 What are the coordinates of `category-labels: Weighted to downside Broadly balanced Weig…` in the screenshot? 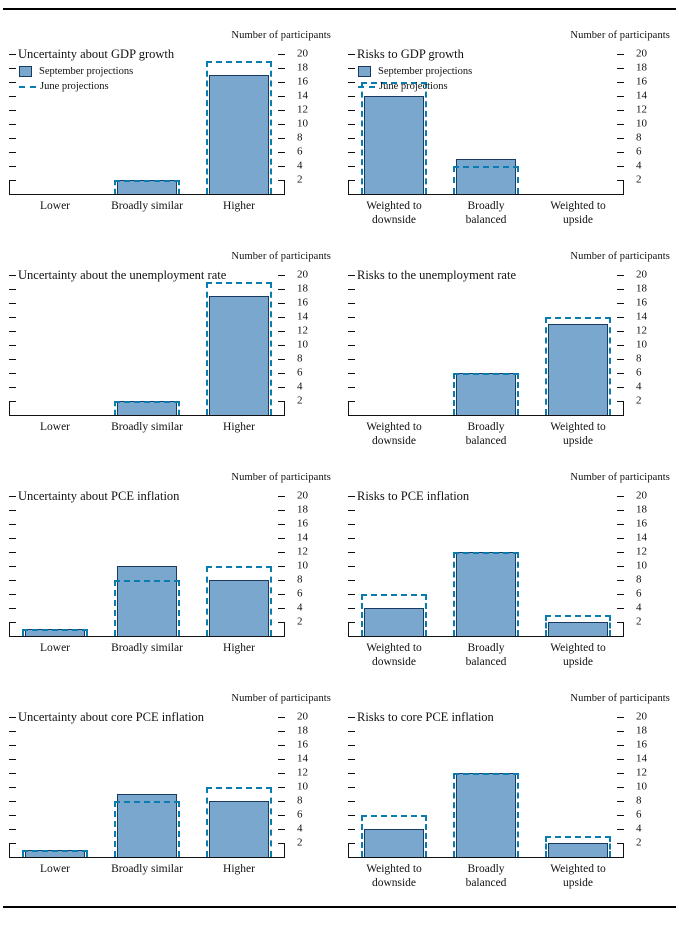 It's located at (486, 434).